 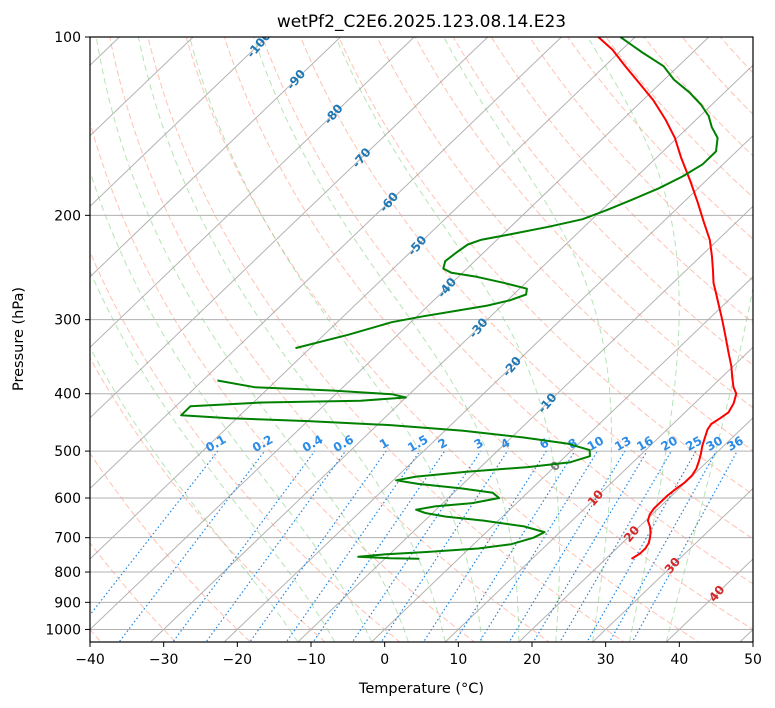 What do you see at coordinates (67, 395) in the screenshot?
I see `y-tick-label: 400` at bounding box center [67, 395].